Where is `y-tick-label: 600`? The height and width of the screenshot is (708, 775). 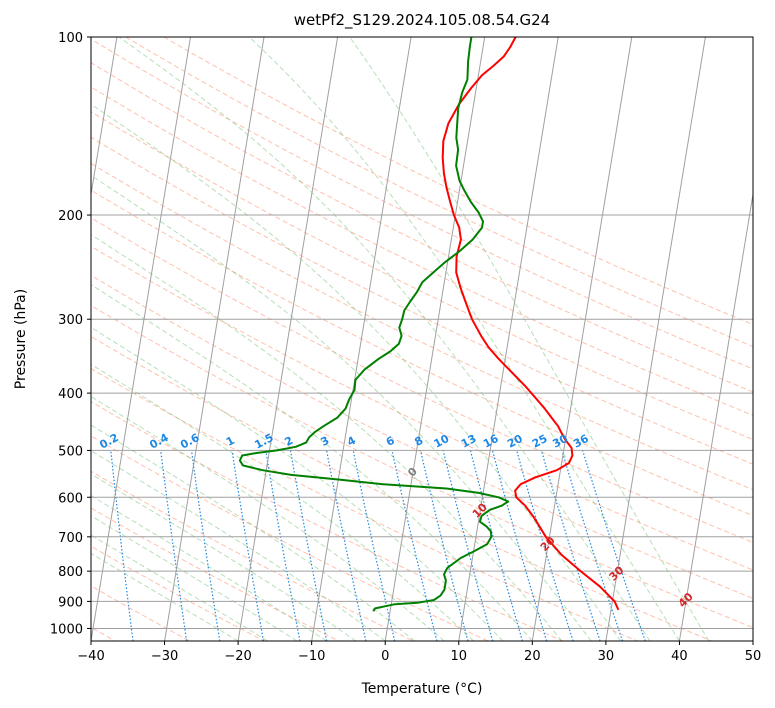 y-tick-label: 600 is located at coordinates (70, 498).